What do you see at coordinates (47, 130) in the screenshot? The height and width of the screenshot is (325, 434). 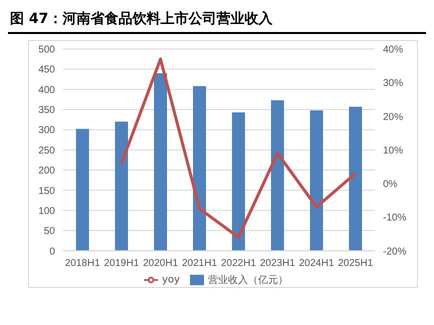 I see `y-tick-label: 300` at bounding box center [47, 130].